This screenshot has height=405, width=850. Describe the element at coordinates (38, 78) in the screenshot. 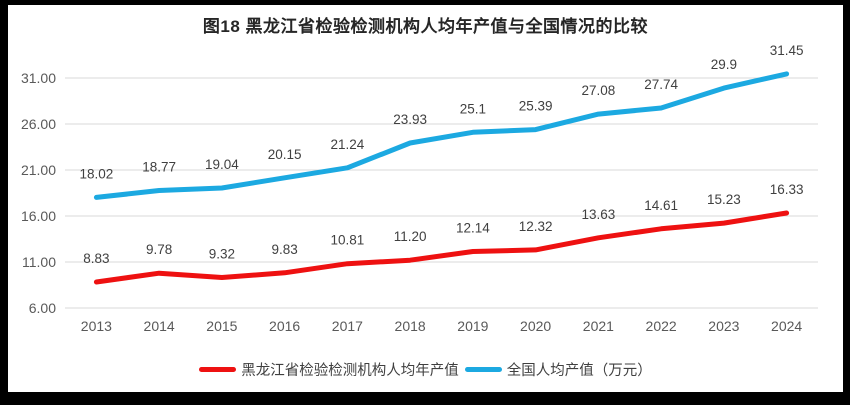

I see `y-tick-label: 31.00` at that location.